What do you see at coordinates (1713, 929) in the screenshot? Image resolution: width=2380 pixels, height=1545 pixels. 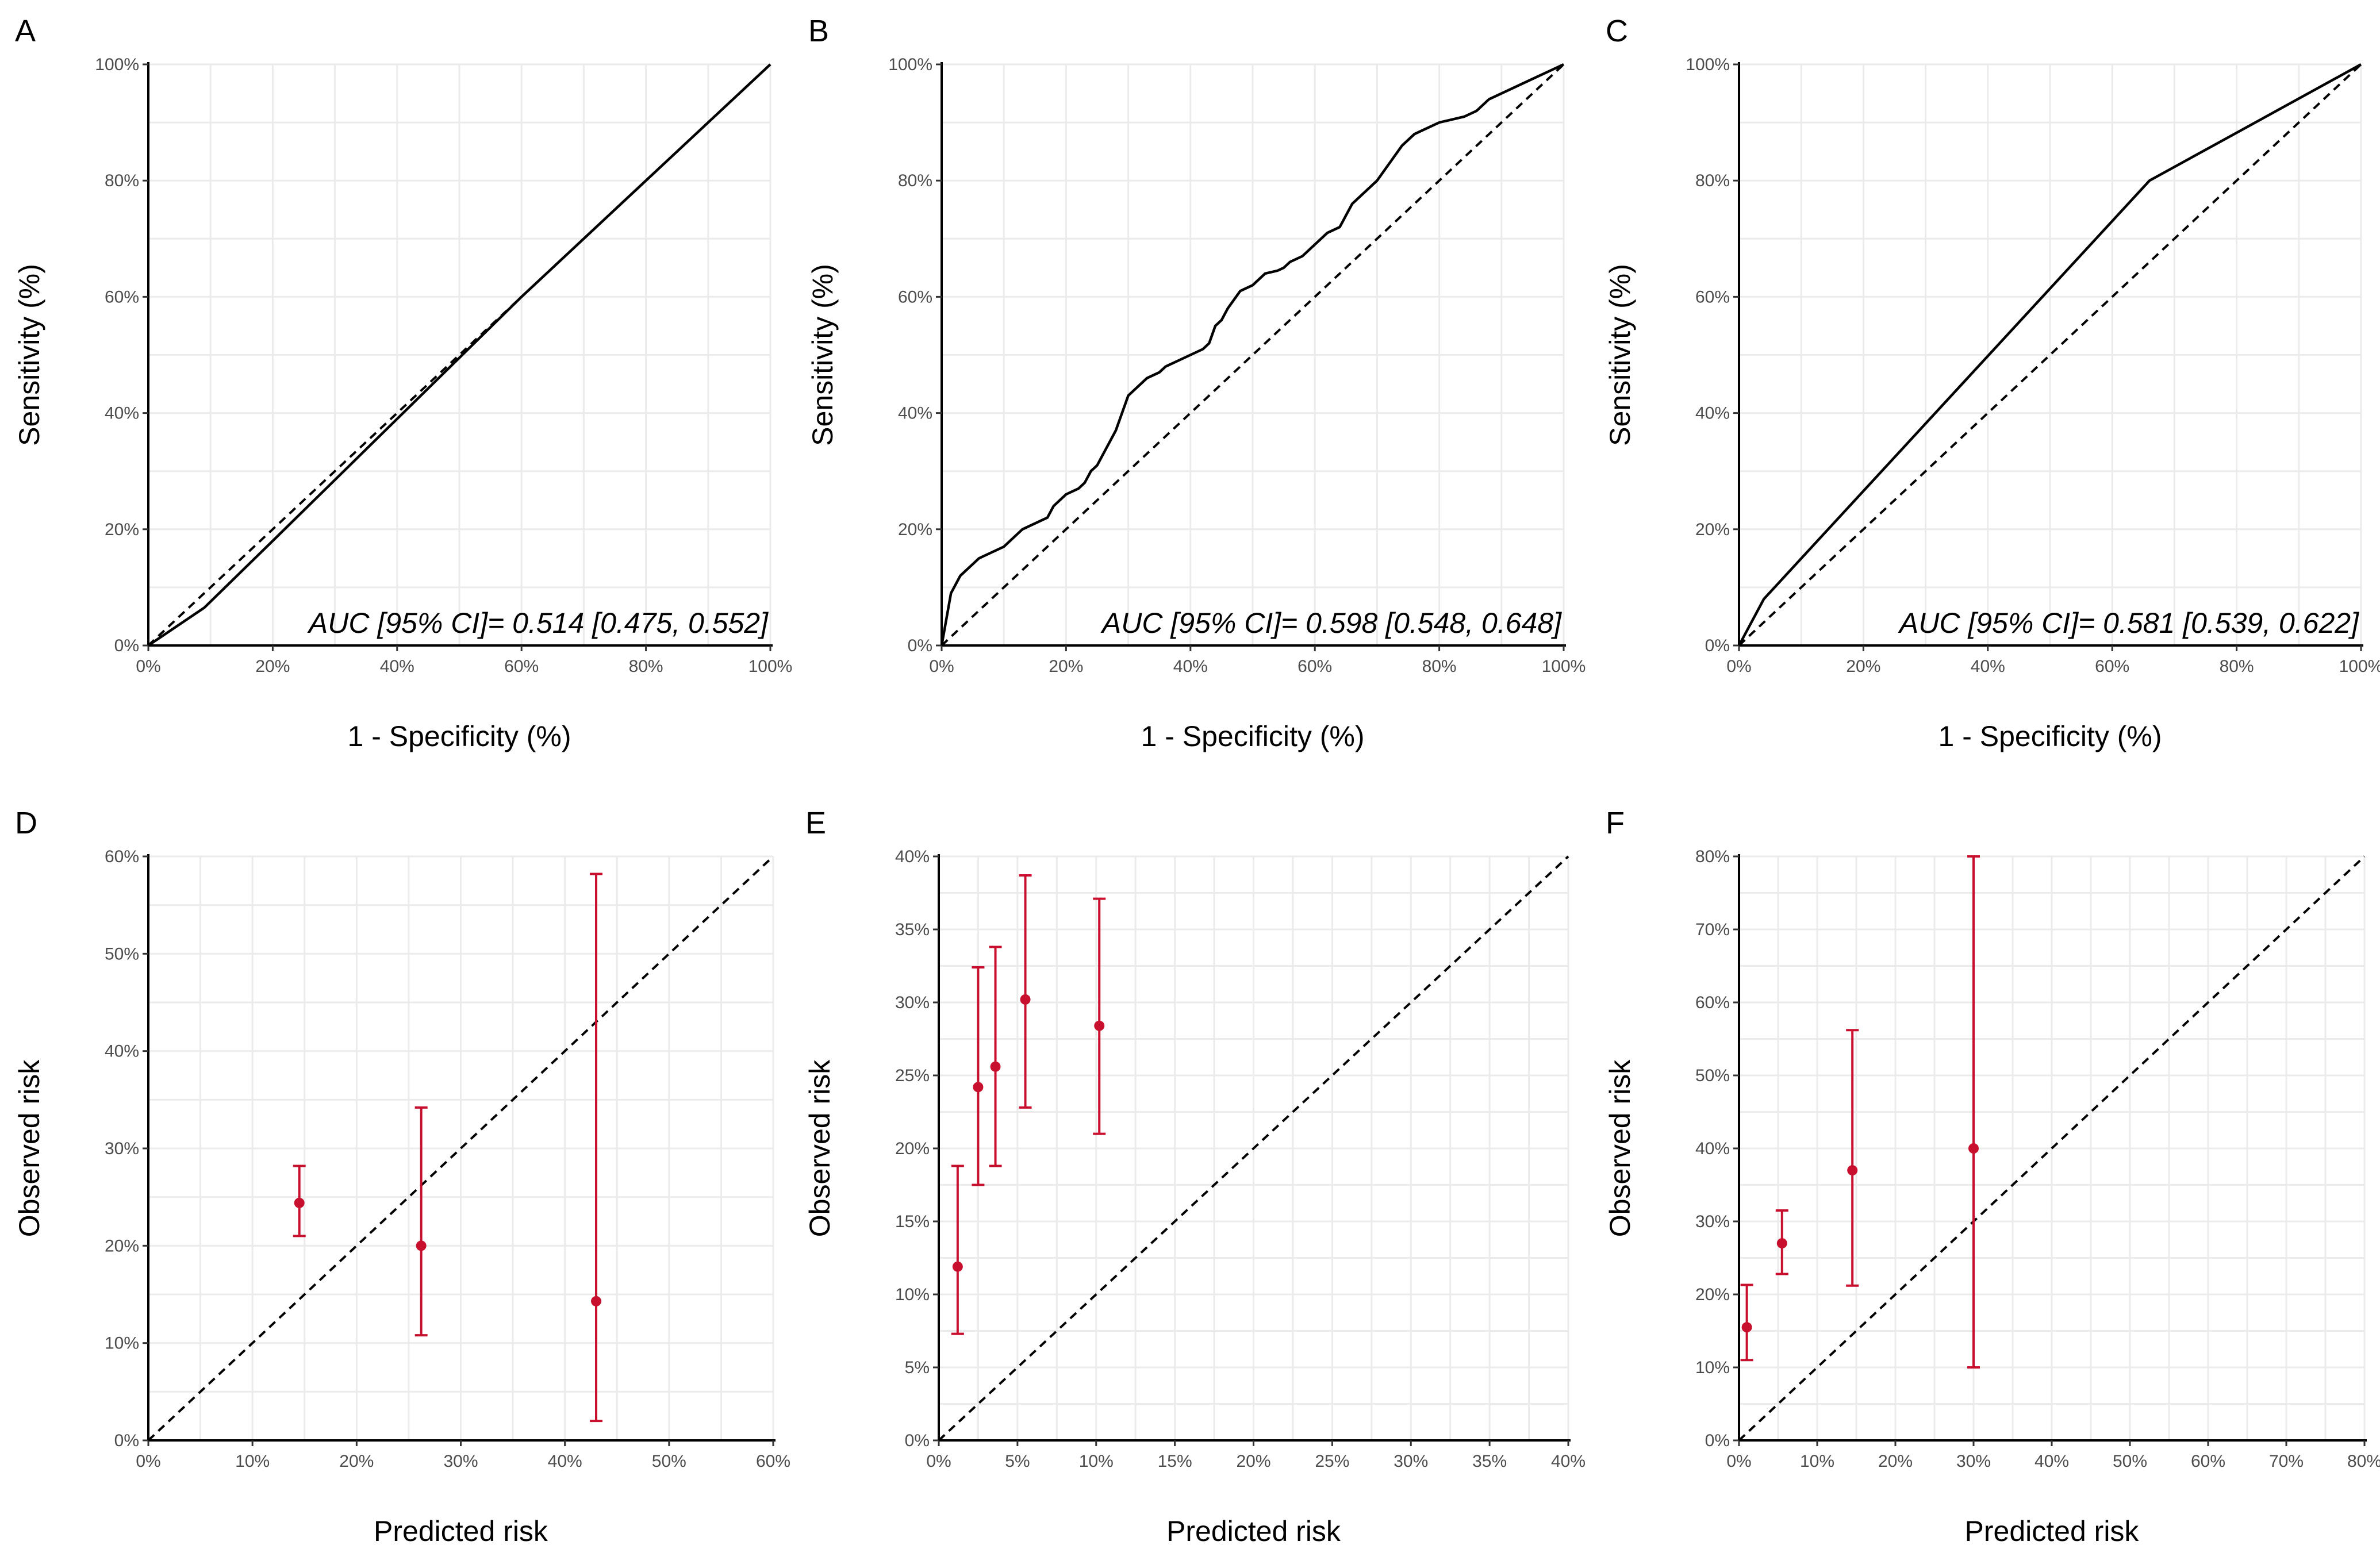 I see `y-tick-label: 70%` at bounding box center [1713, 929].